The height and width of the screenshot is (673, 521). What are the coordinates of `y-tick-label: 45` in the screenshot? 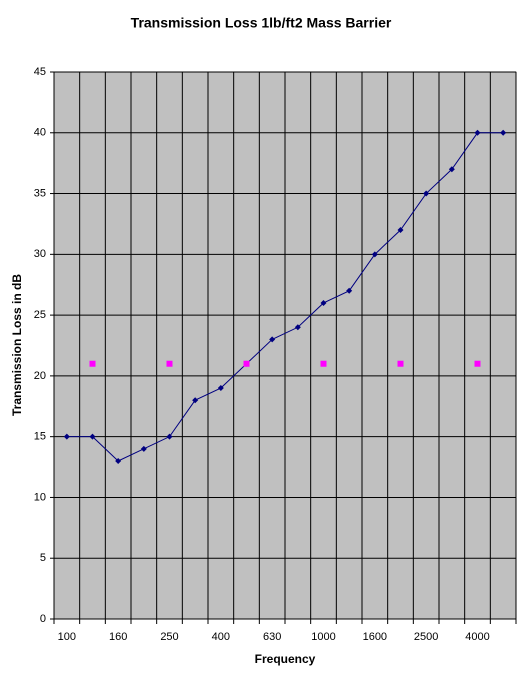 It's located at (40, 72).